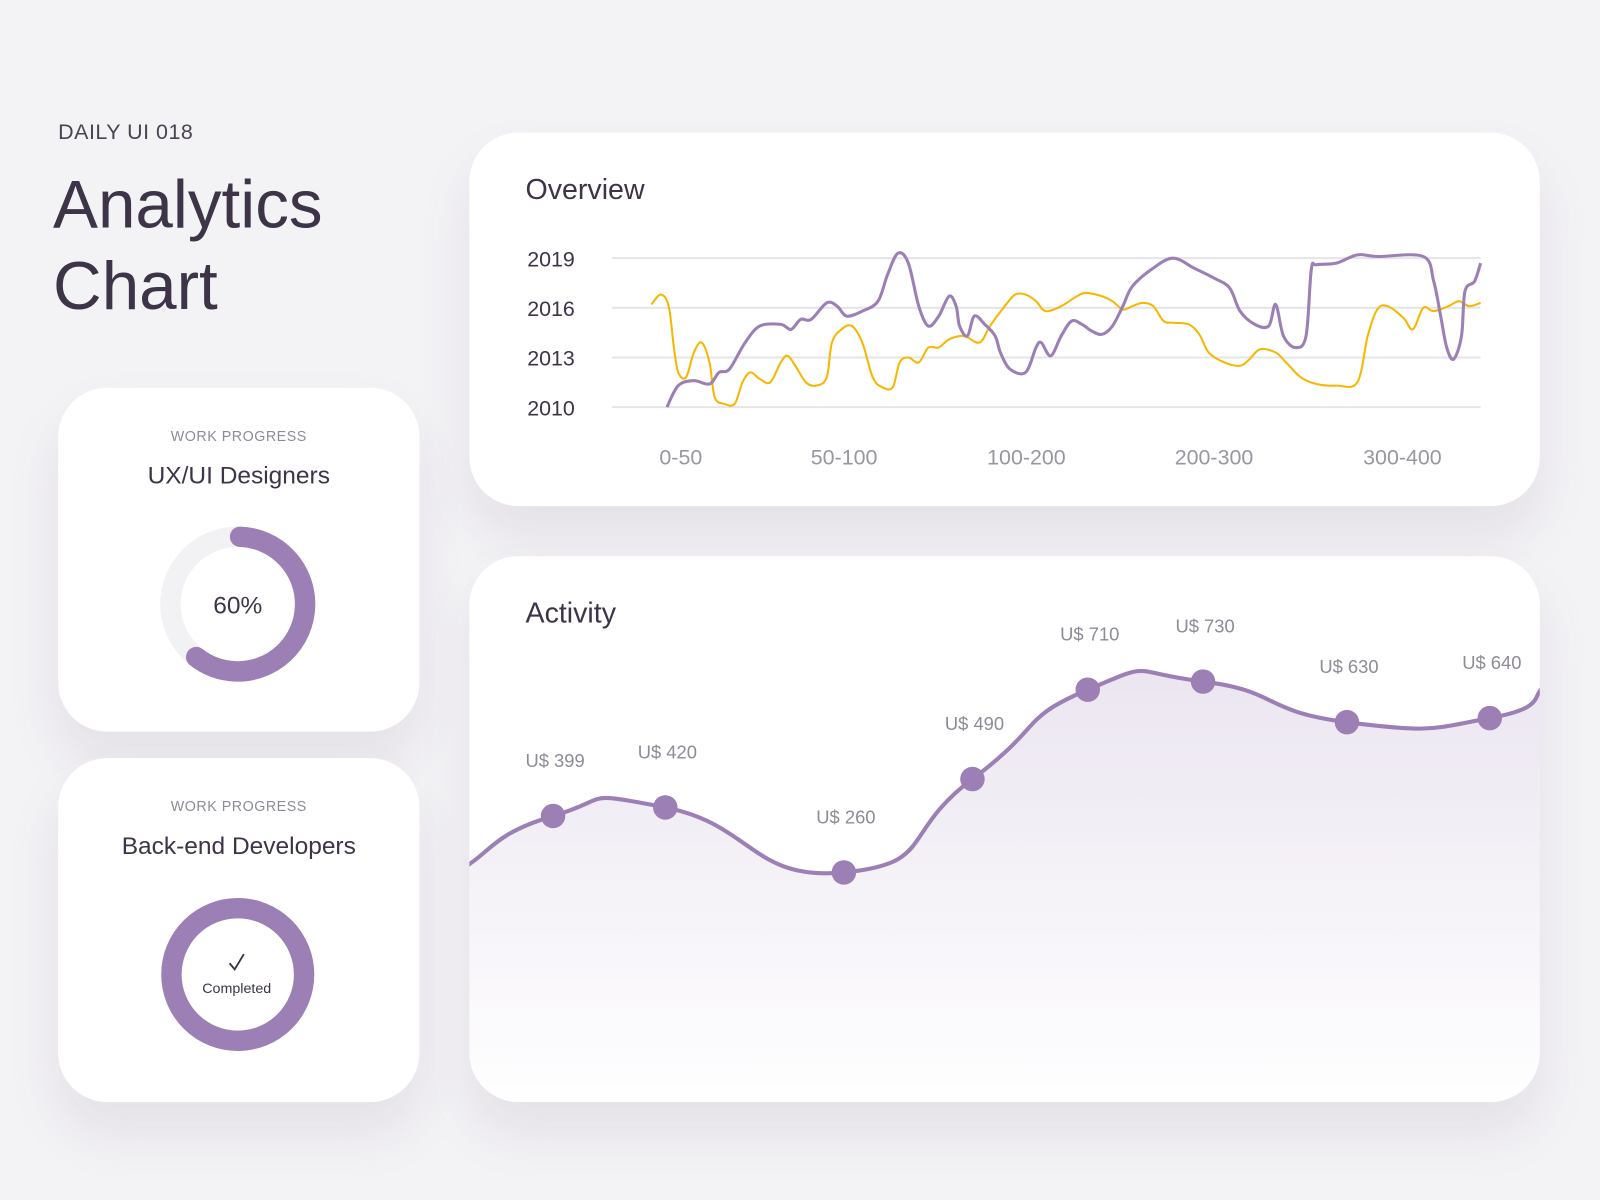 This screenshot has height=1200, width=1600. I want to click on y-tick-label: 2010, so click(551, 408).